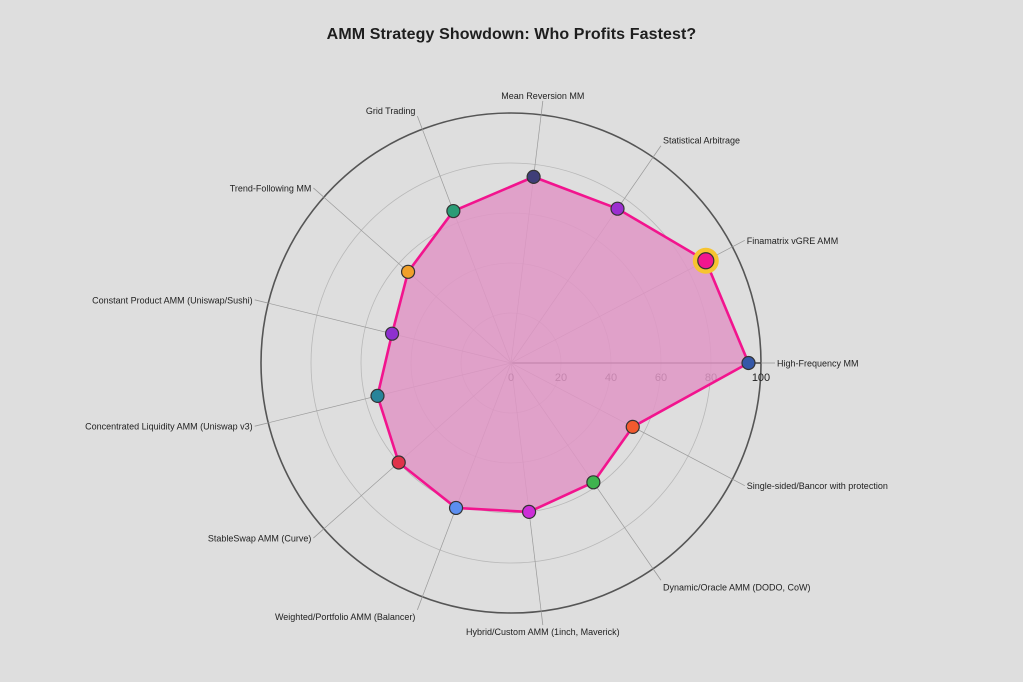 The image size is (1023, 682). What do you see at coordinates (818, 364) in the screenshot?
I see `category-label: High-Frequency MM` at bounding box center [818, 364].